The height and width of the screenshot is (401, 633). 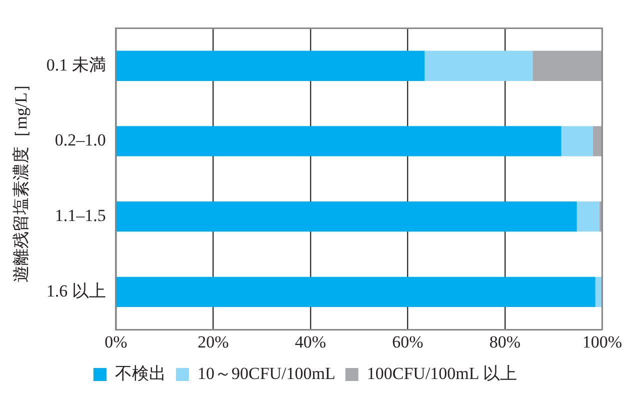 What do you see at coordinates (266, 373) in the screenshot?
I see `legend-label: 10～90CFU/100mL` at bounding box center [266, 373].